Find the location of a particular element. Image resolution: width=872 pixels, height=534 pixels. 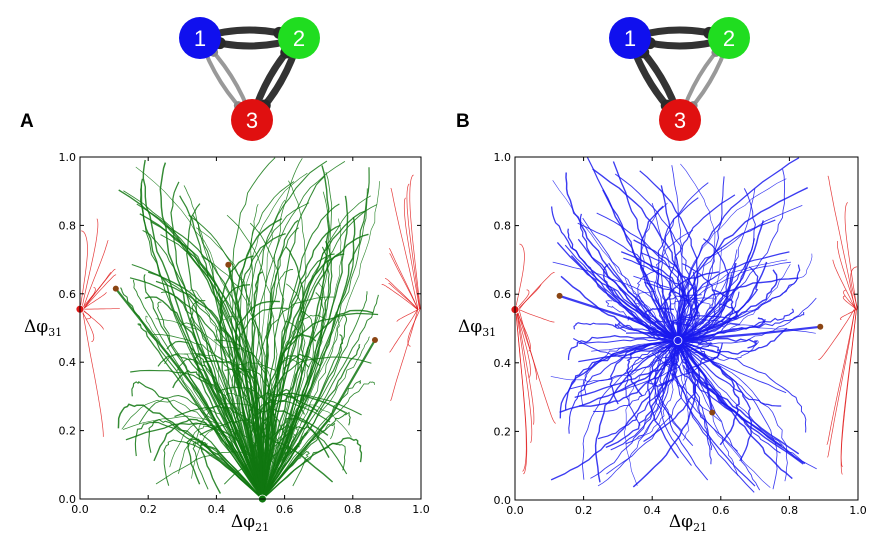

motif-b-node-2: 2 is located at coordinates (729, 38).